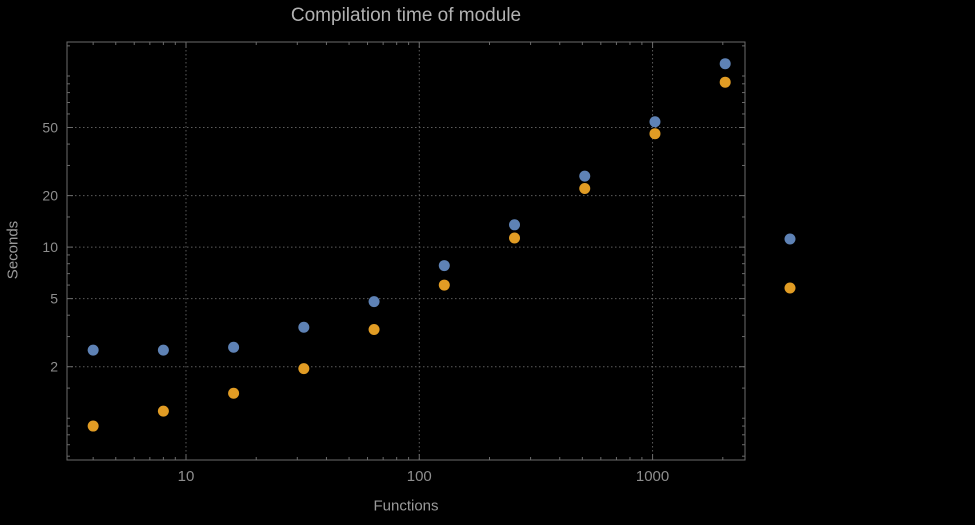 This screenshot has height=525, width=975. Describe the element at coordinates (790, 288) in the screenshot. I see `legend-marker-series-orange` at that location.